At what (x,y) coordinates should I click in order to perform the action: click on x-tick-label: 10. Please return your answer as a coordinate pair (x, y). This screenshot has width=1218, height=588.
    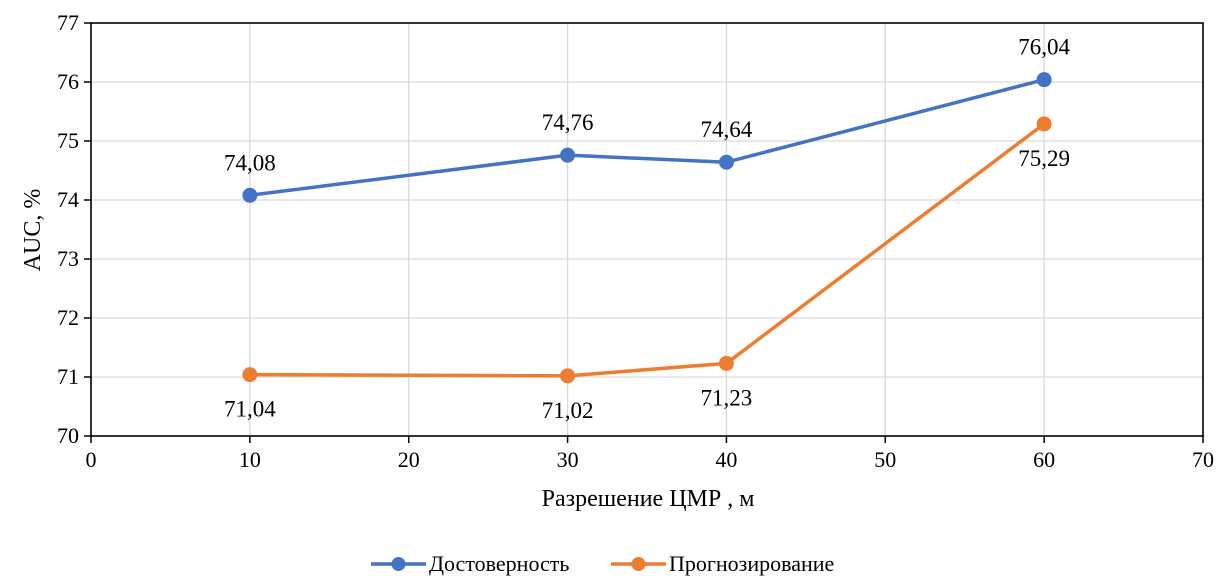
    Looking at the image, I should click on (250, 459).